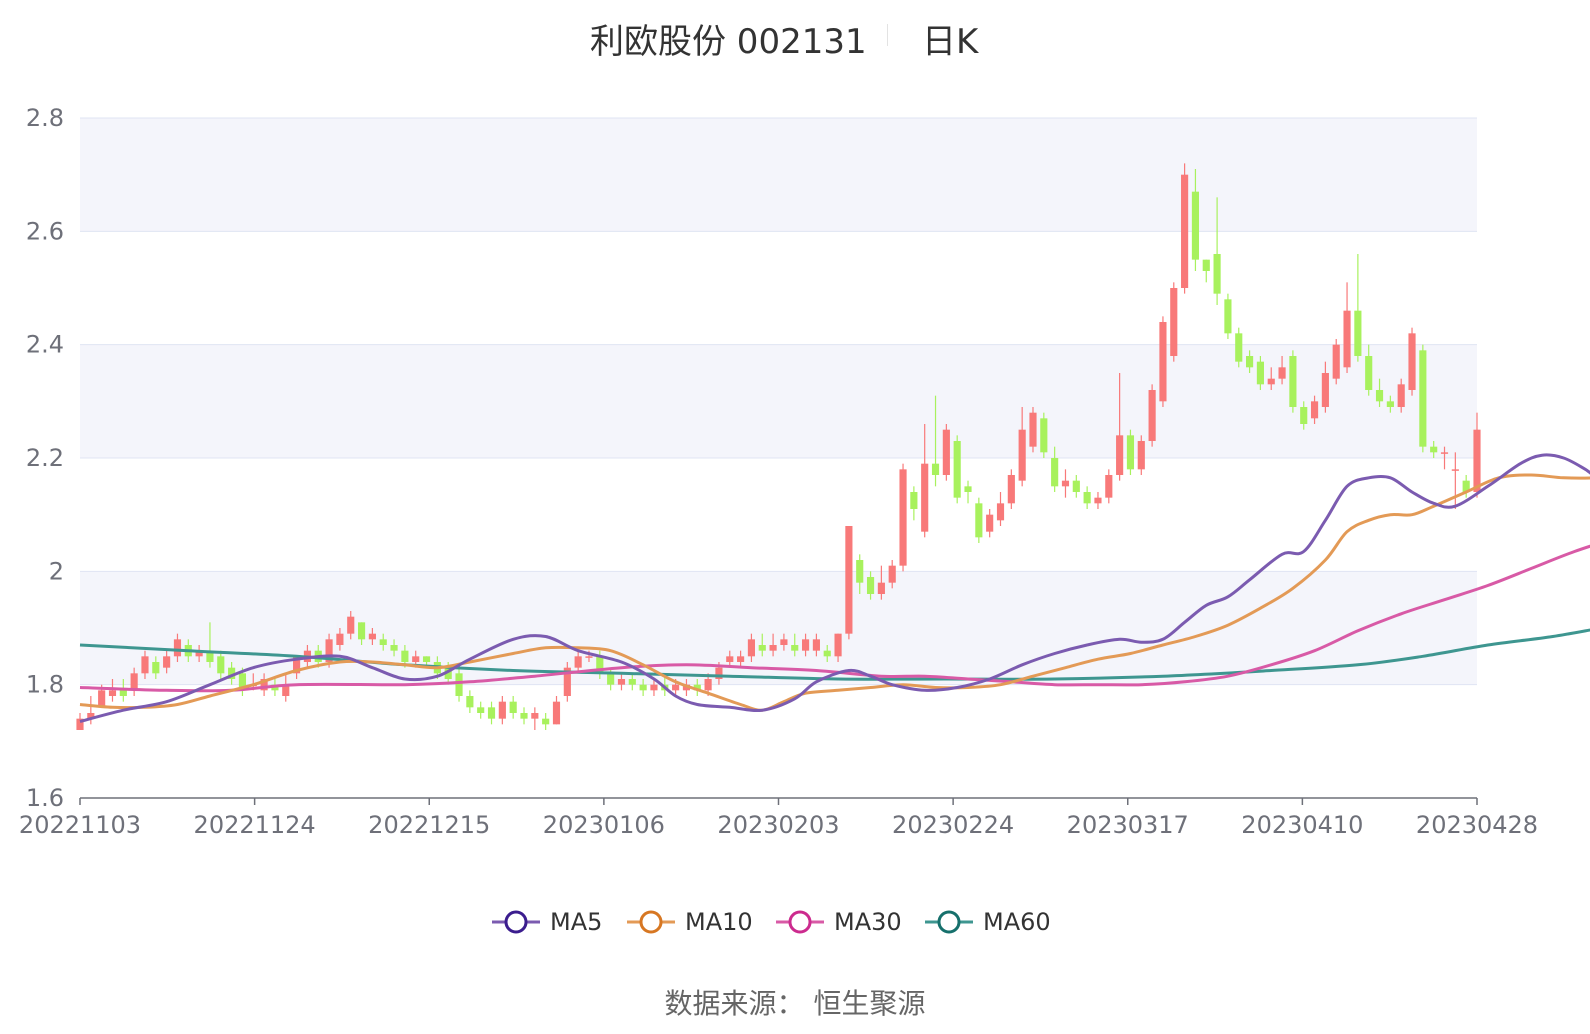 This screenshot has height=1034, width=1590. Describe the element at coordinates (771, 922) in the screenshot. I see `legend: MA5 MA10 MA30 MA60` at that location.